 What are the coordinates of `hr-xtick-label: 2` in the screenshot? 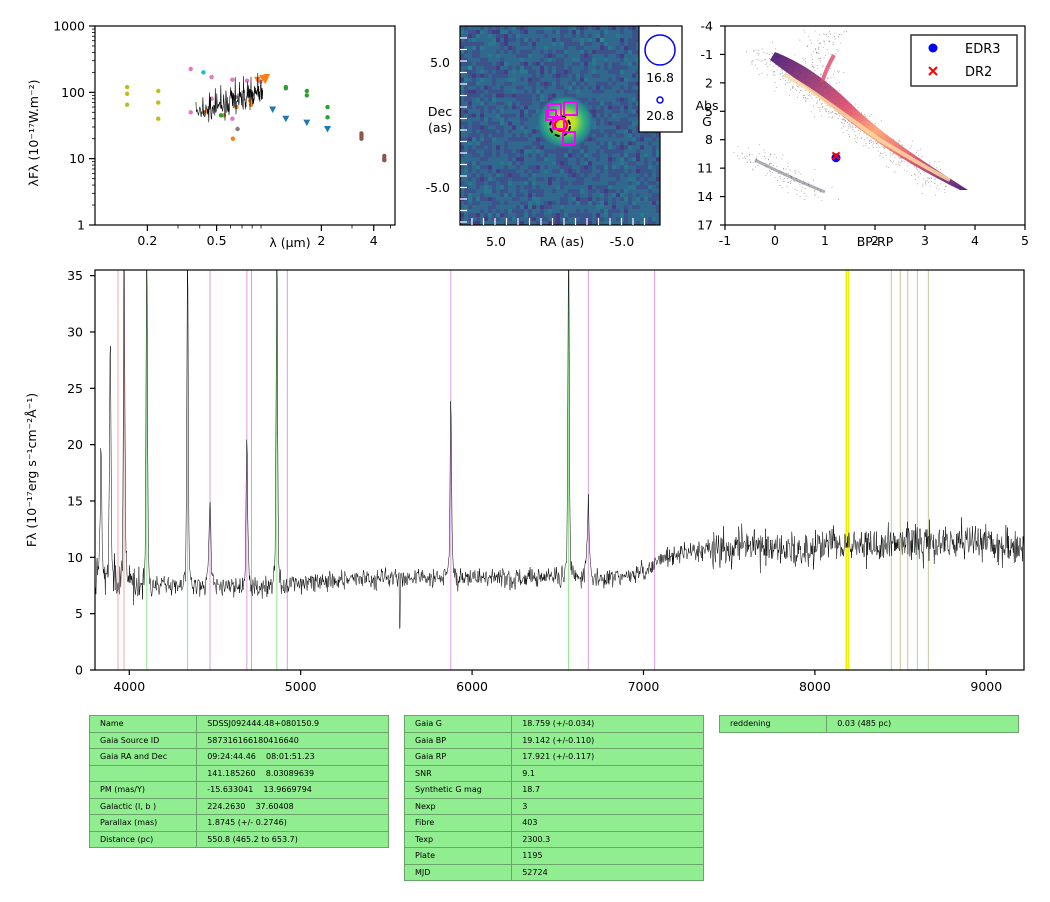 It's located at (875, 240).